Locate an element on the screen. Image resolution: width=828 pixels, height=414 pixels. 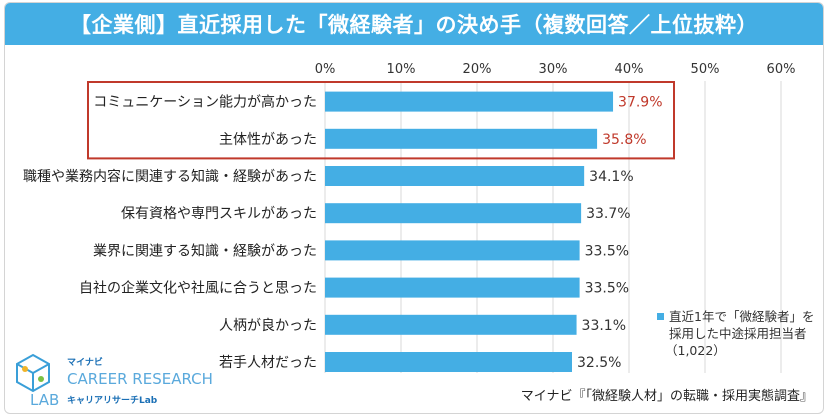
category-label: 業界に関連する知識・経験があった is located at coordinates (205, 250).